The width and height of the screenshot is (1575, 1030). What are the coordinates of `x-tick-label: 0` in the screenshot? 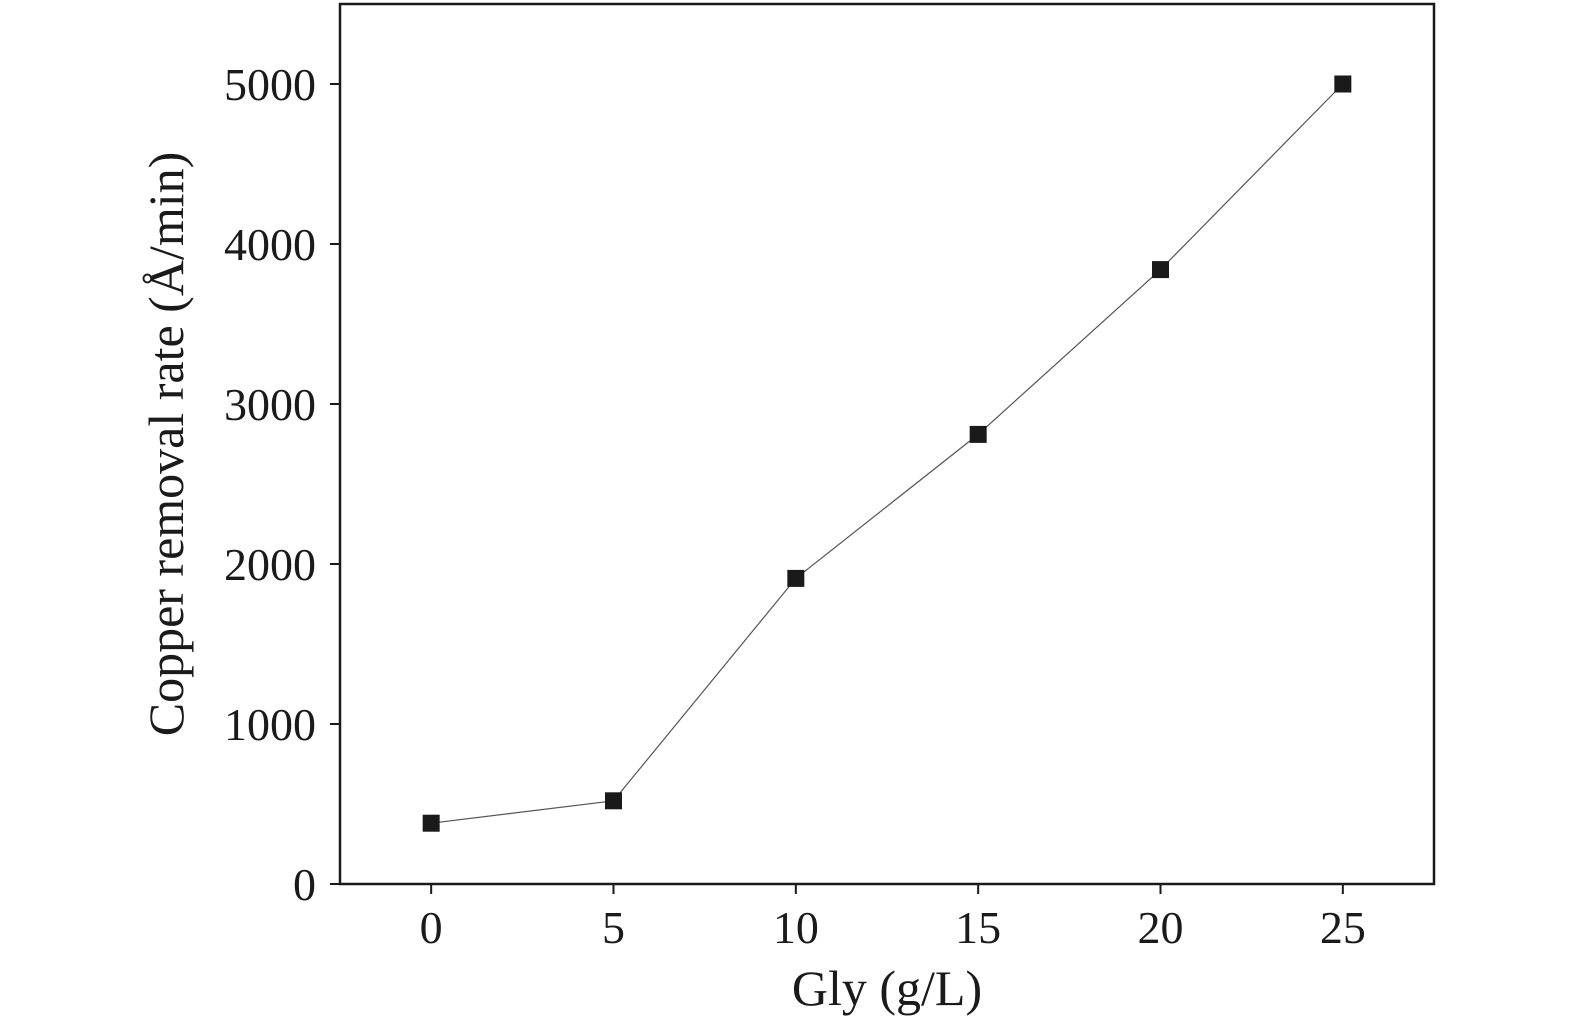 It's located at (431, 927).